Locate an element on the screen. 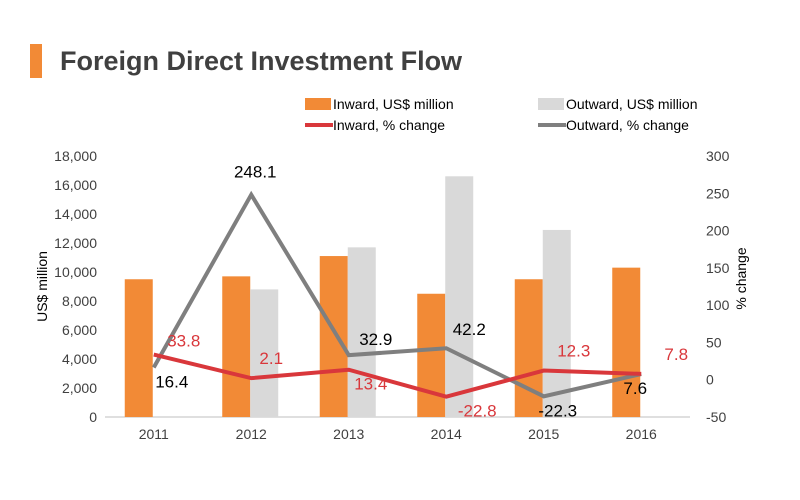  y-right-tick-label: -50 is located at coordinates (716, 417).